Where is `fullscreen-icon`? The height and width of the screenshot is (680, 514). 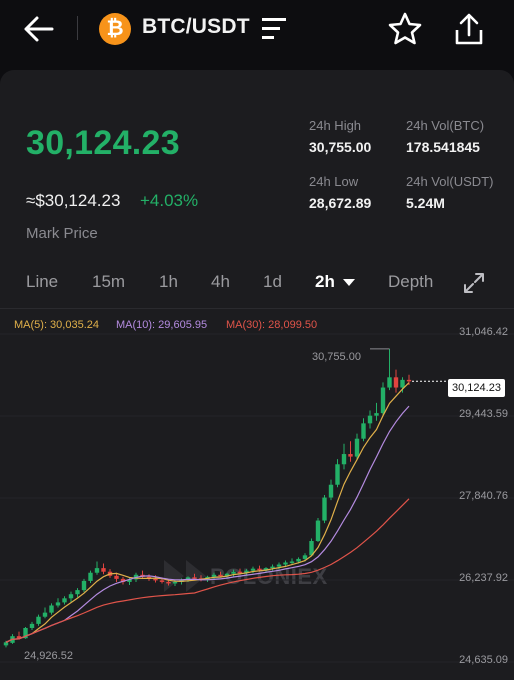
fullscreen-icon is located at coordinates (474, 283).